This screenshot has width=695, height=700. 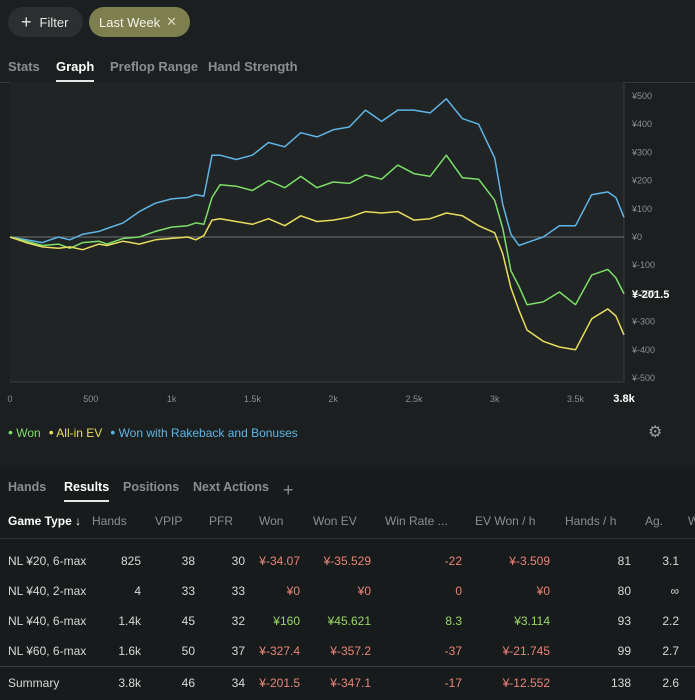 What do you see at coordinates (495, 399) in the screenshot?
I see `x-tick-label: 3k` at bounding box center [495, 399].